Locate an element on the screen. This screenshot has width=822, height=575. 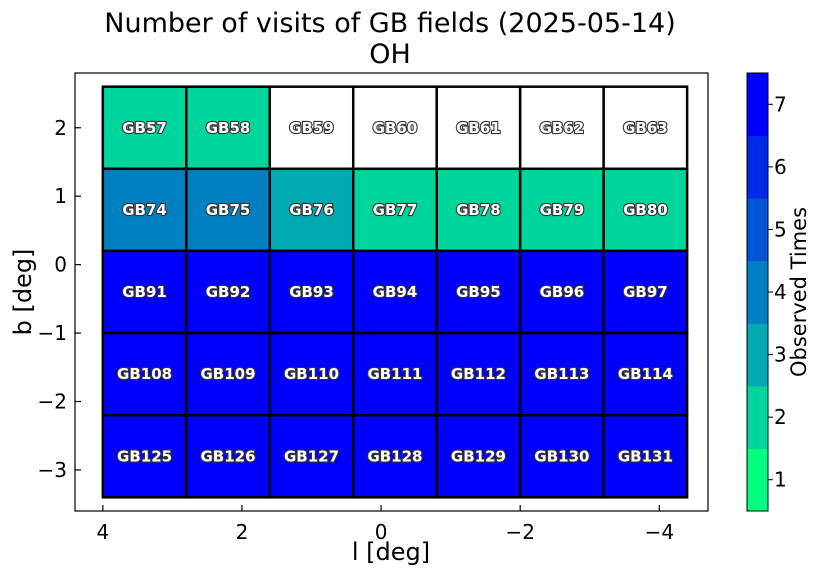
field-label-gb108: GB108 is located at coordinates (144, 374).